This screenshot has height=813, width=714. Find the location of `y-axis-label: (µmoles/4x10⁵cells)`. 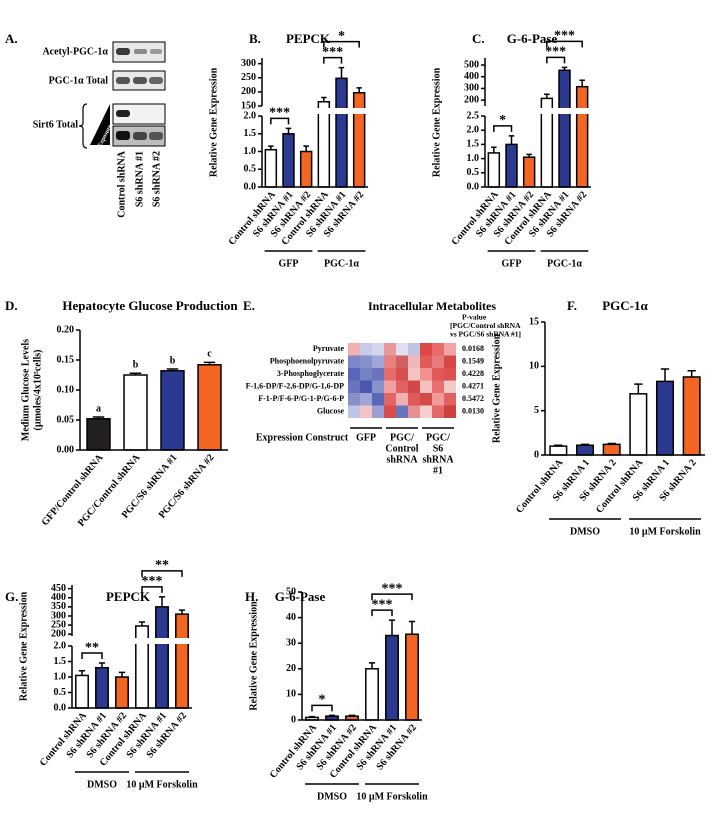

y-axis-label: (µmoles/4x10⁵cells) is located at coordinates (37, 390).